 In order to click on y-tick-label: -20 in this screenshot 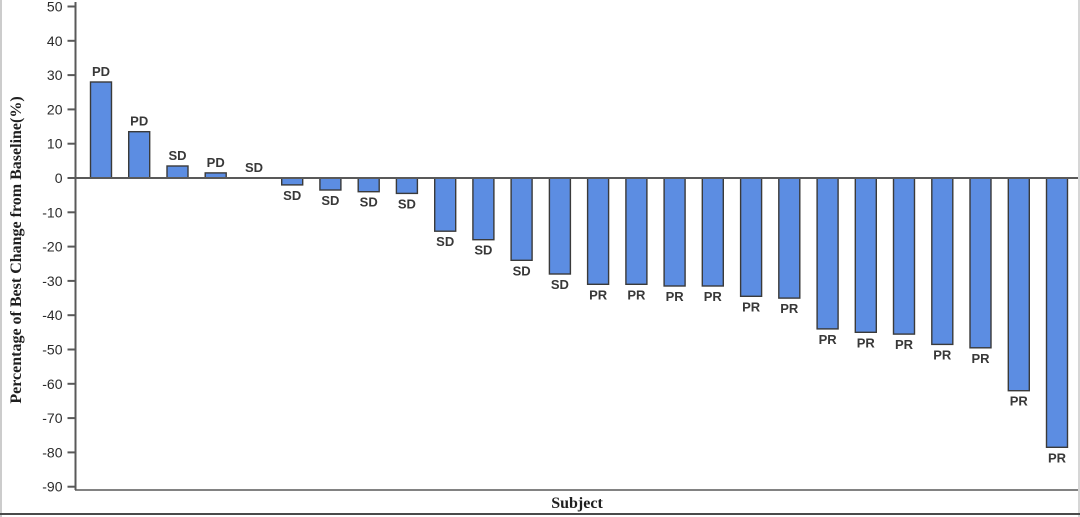, I will do `click(52, 247)`.